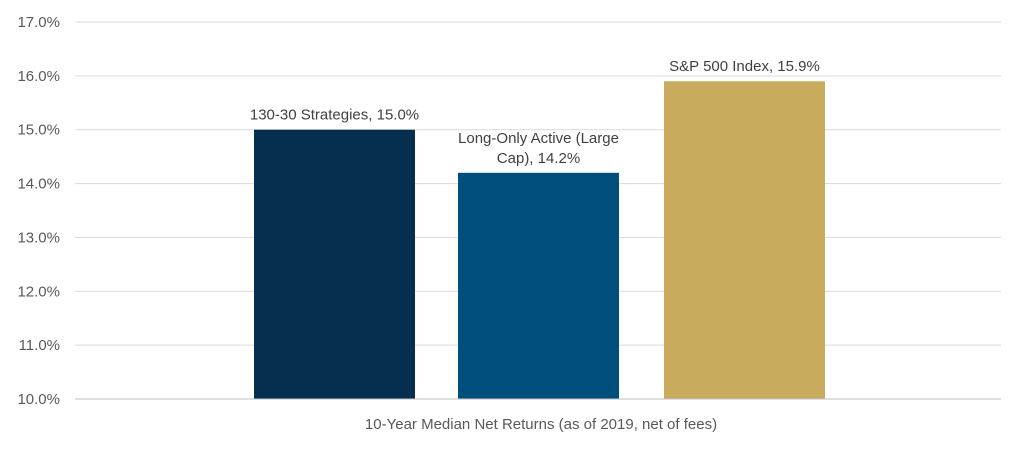 This screenshot has height=452, width=1024. Describe the element at coordinates (38, 130) in the screenshot. I see `y-tick-label: 15.0%` at that location.